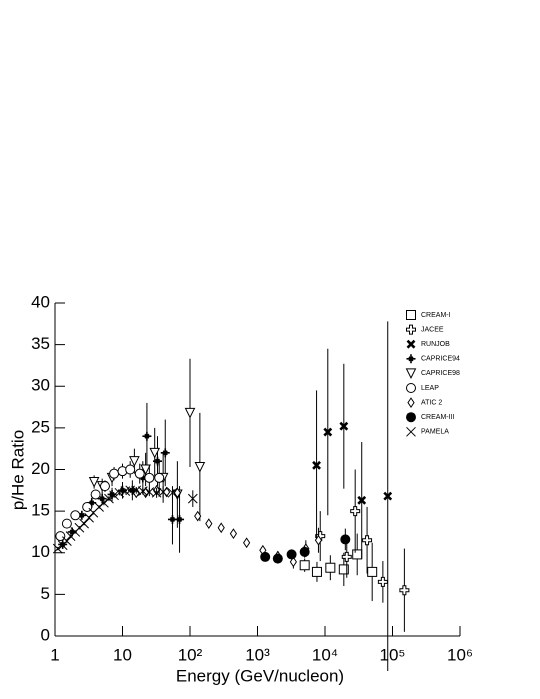 This screenshot has width=540, height=699. I want to click on legend-label: ATIC 2, so click(431, 402).